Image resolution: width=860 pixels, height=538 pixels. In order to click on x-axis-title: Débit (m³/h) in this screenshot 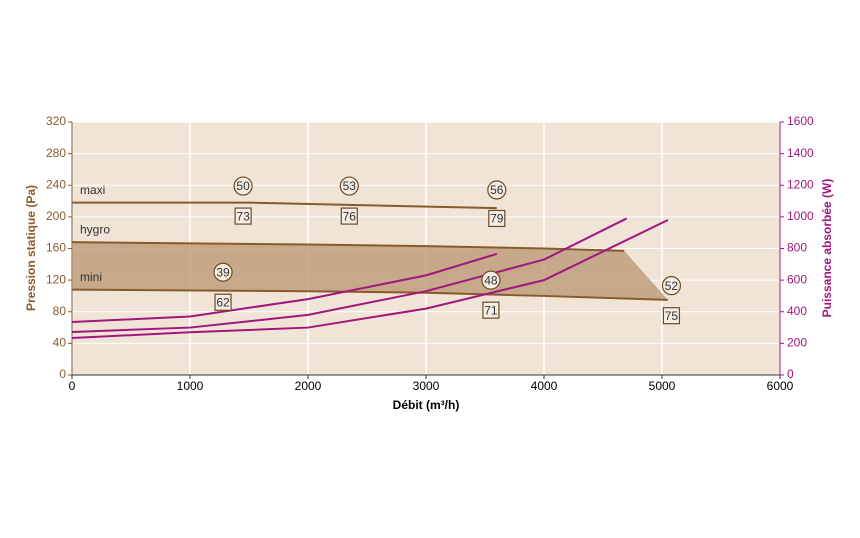, I will do `click(426, 405)`.